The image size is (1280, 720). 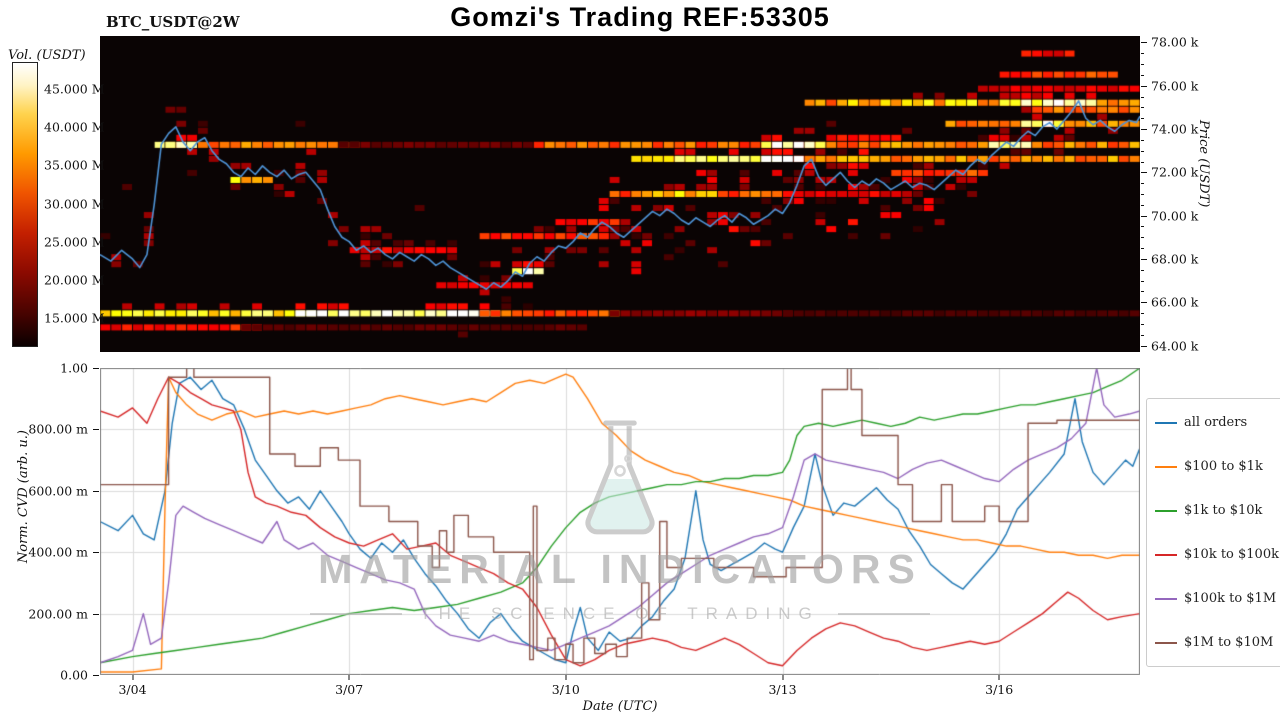 I want to click on cvd-y-tick-label: 400.00 m, so click(x=58, y=552).